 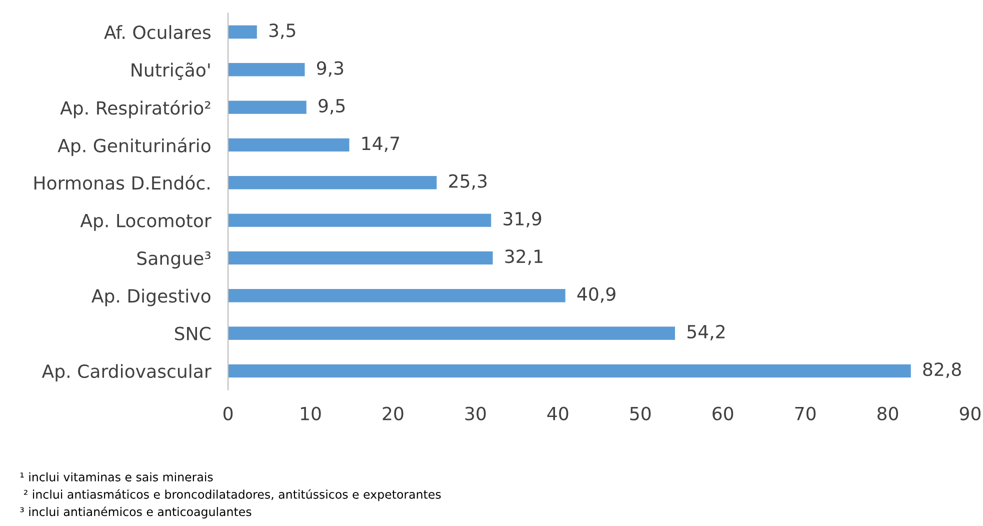 What do you see at coordinates (942, 370) in the screenshot?
I see `data-label: 82,8` at bounding box center [942, 370].